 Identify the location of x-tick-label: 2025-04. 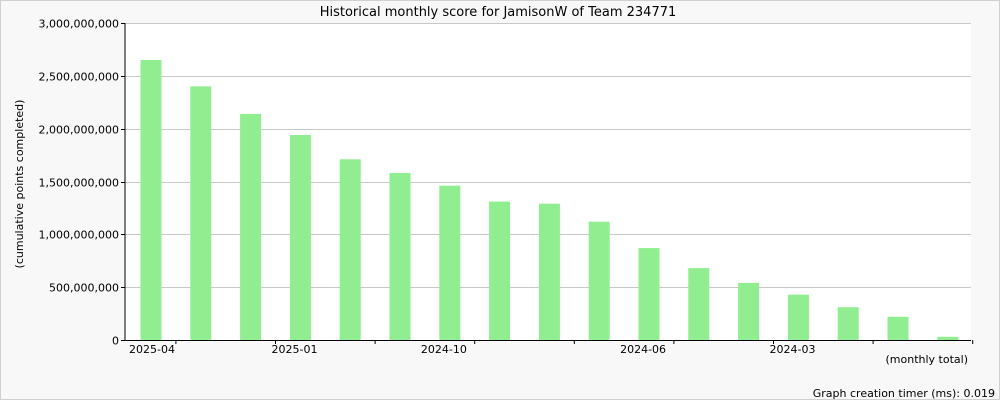
(152, 349).